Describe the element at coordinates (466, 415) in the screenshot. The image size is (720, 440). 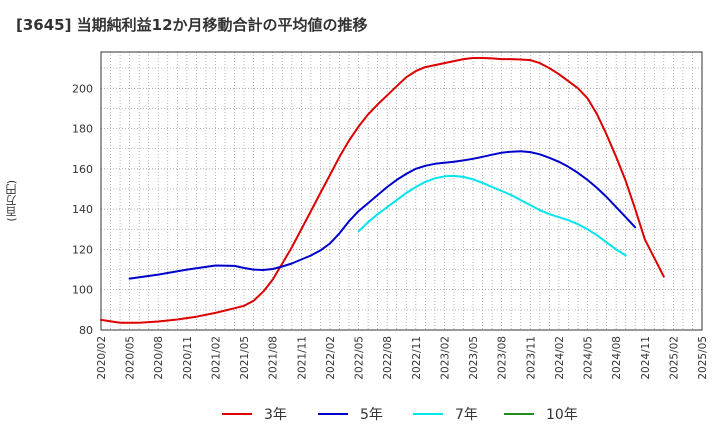
I see `legend-label-3: 7年` at that location.